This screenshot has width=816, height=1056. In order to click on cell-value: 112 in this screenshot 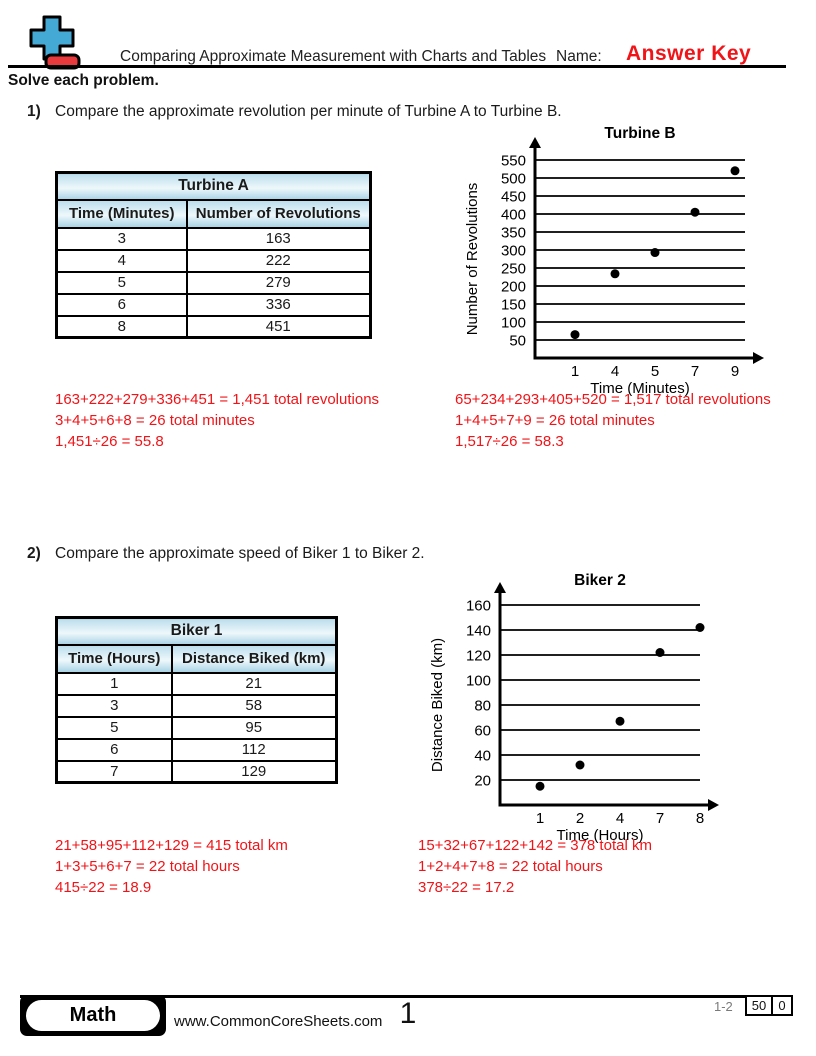, I will do `click(254, 749)`.